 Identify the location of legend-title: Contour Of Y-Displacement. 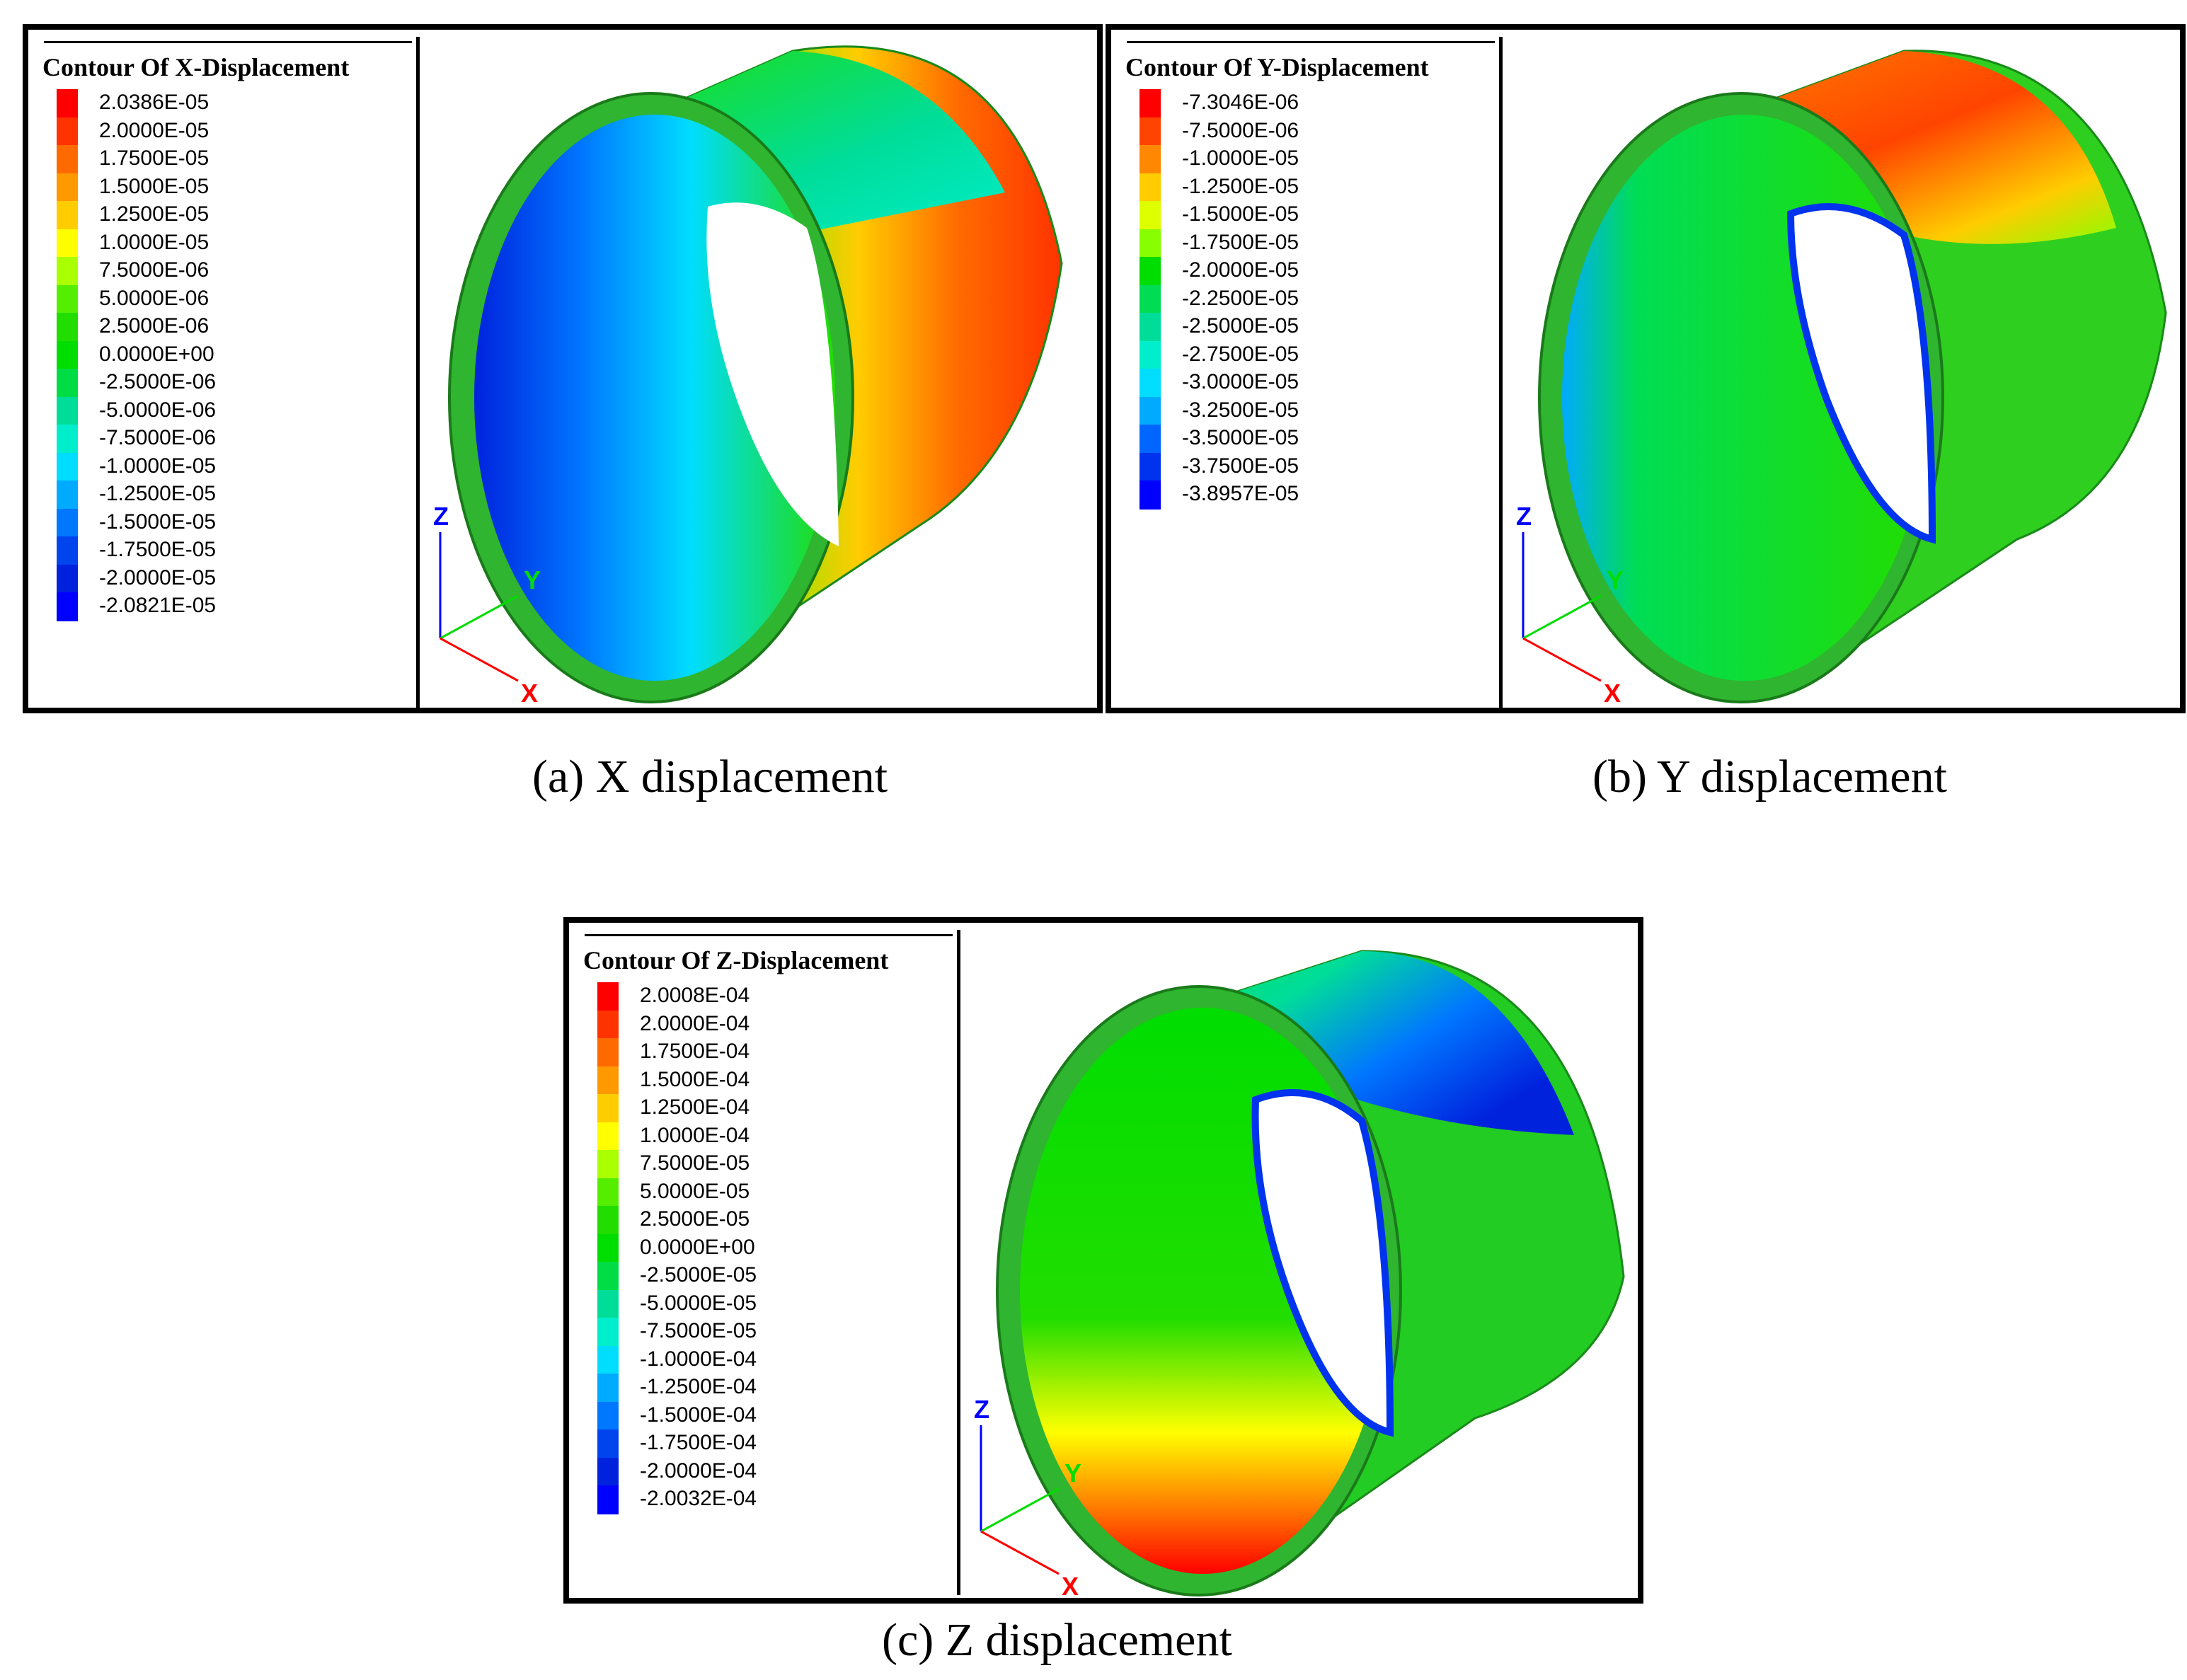
(1277, 67).